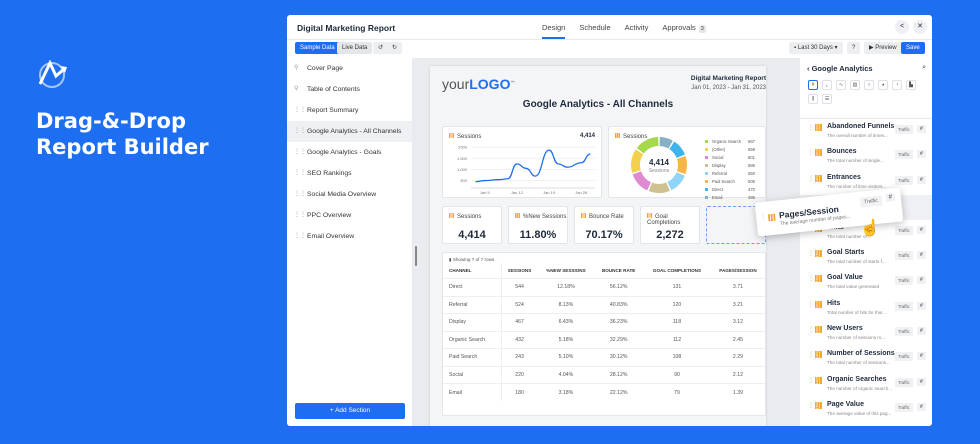  What do you see at coordinates (618, 270) in the screenshot?
I see `column-header: BOUNCE RATE` at bounding box center [618, 270].